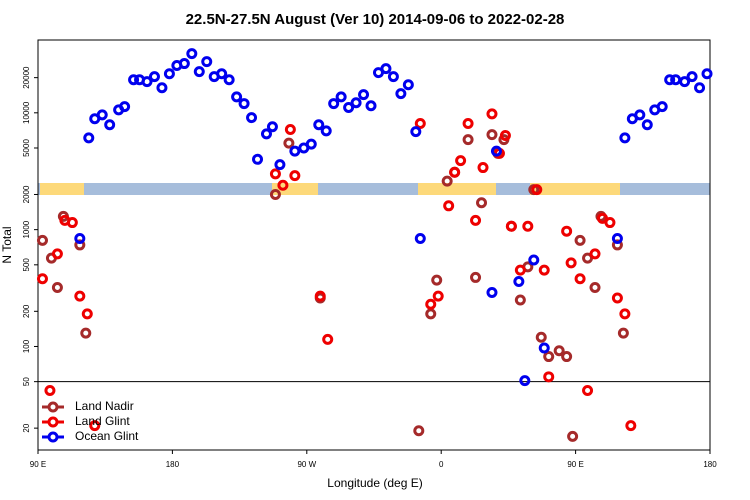  Describe the element at coordinates (26, 427) in the screenshot. I see `y-tick-label: 20` at that location.